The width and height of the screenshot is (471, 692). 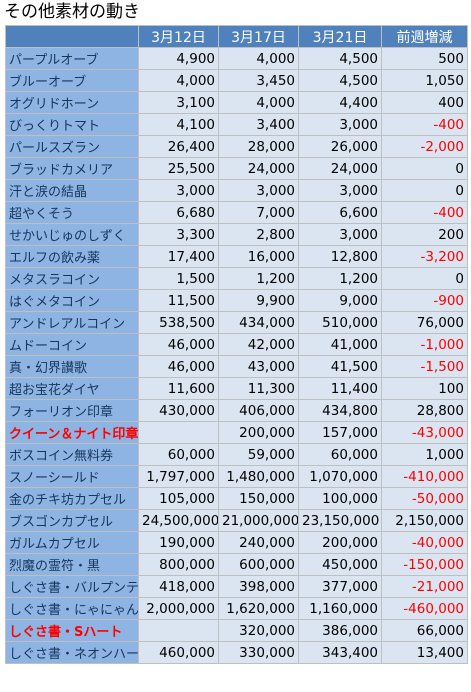 What do you see at coordinates (424, 300) in the screenshot?
I see `price-cell: -900` at bounding box center [424, 300].